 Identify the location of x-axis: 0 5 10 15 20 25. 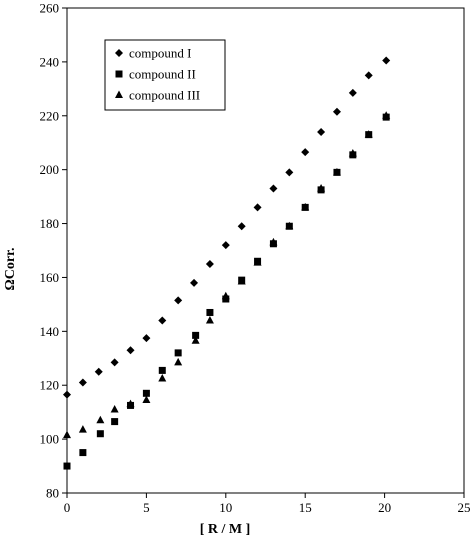
(267, 504).